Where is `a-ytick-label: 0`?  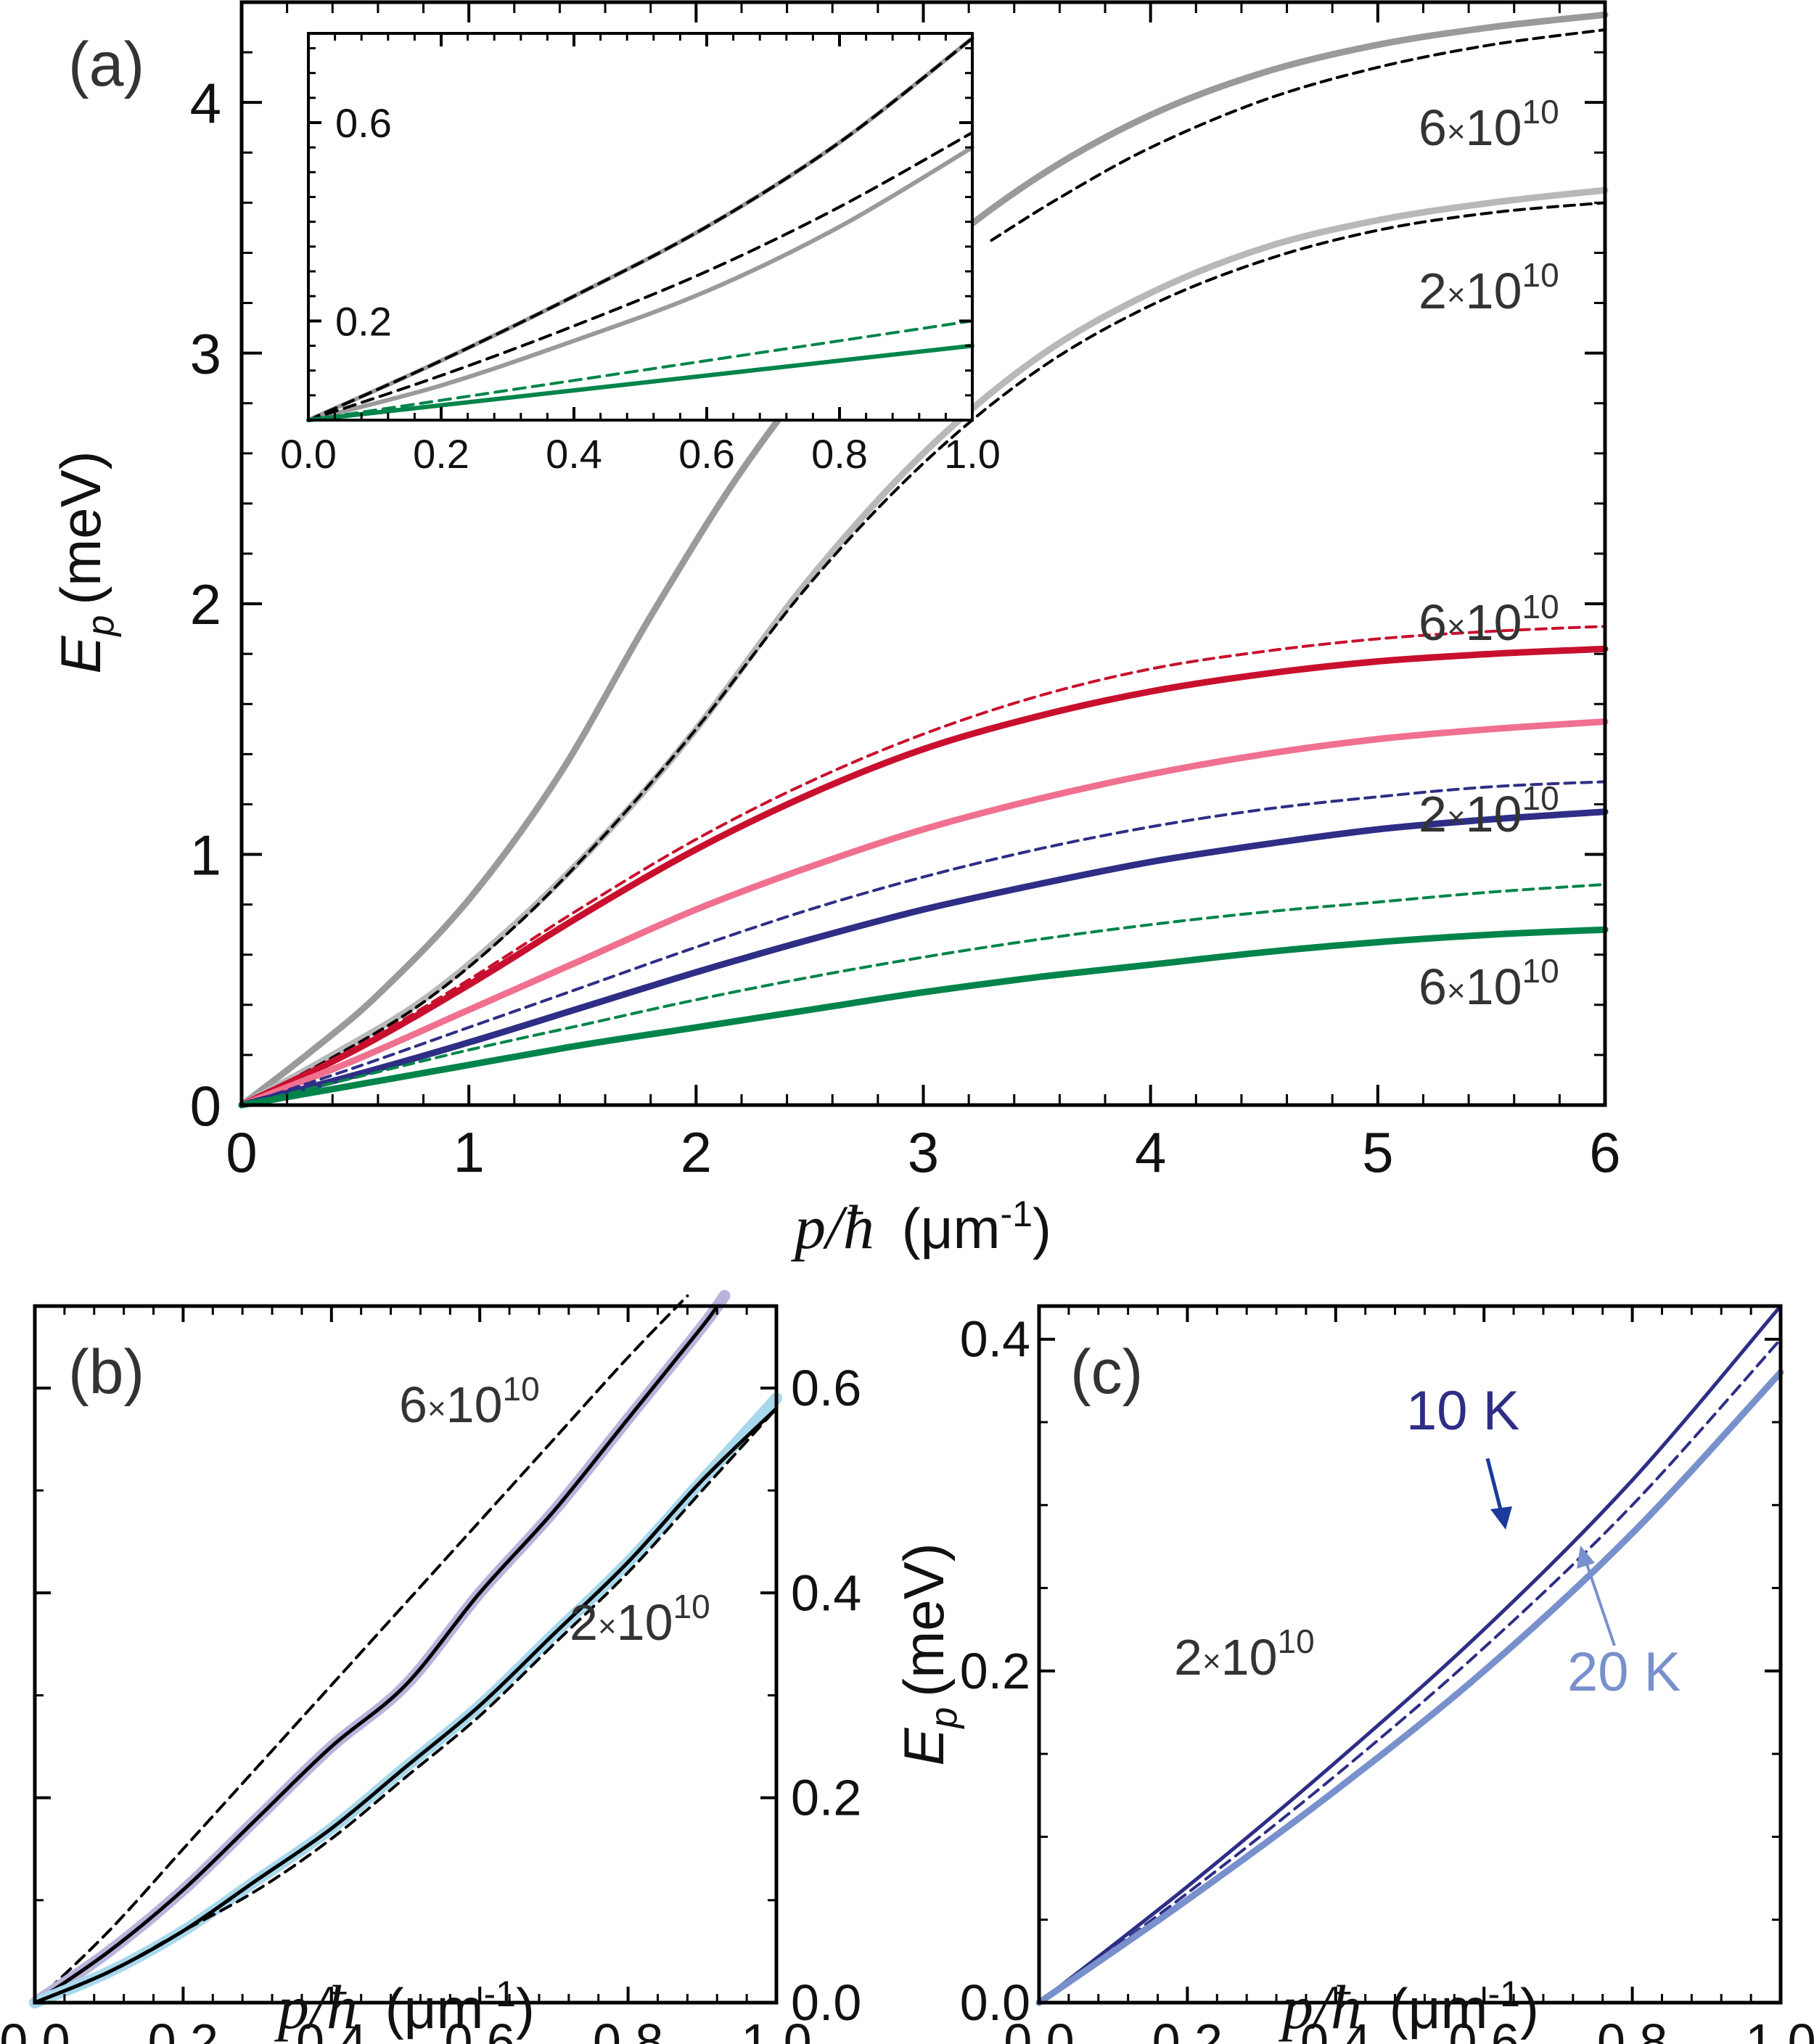 a-ytick-label: 0 is located at coordinates (205, 1106).